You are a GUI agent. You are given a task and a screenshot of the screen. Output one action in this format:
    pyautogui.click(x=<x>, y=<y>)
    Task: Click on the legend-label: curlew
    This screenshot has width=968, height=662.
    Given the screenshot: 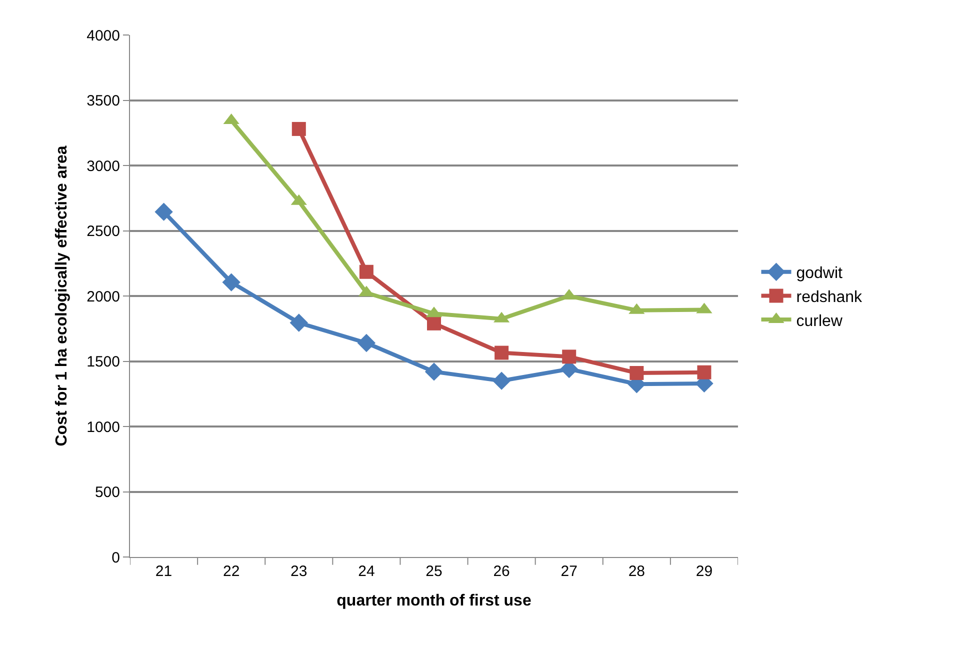 What is the action you would take?
    pyautogui.click(x=819, y=321)
    